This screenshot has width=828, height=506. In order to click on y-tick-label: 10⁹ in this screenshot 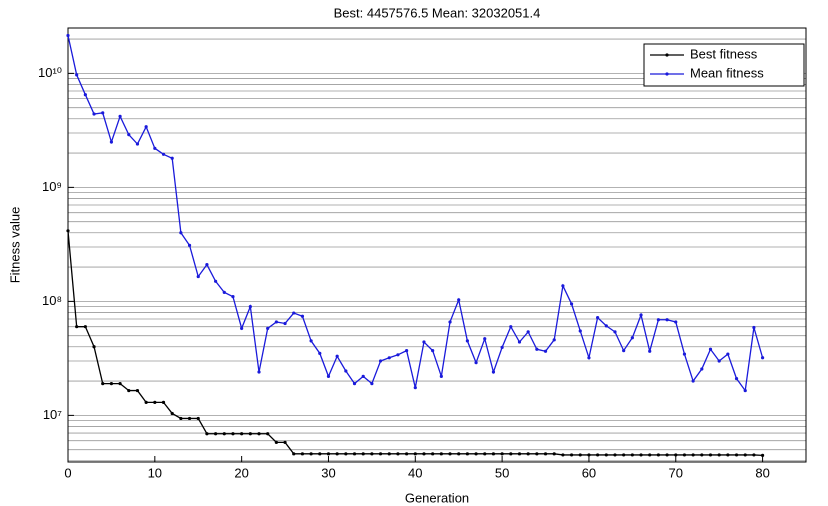, I will do `click(52, 186)`.